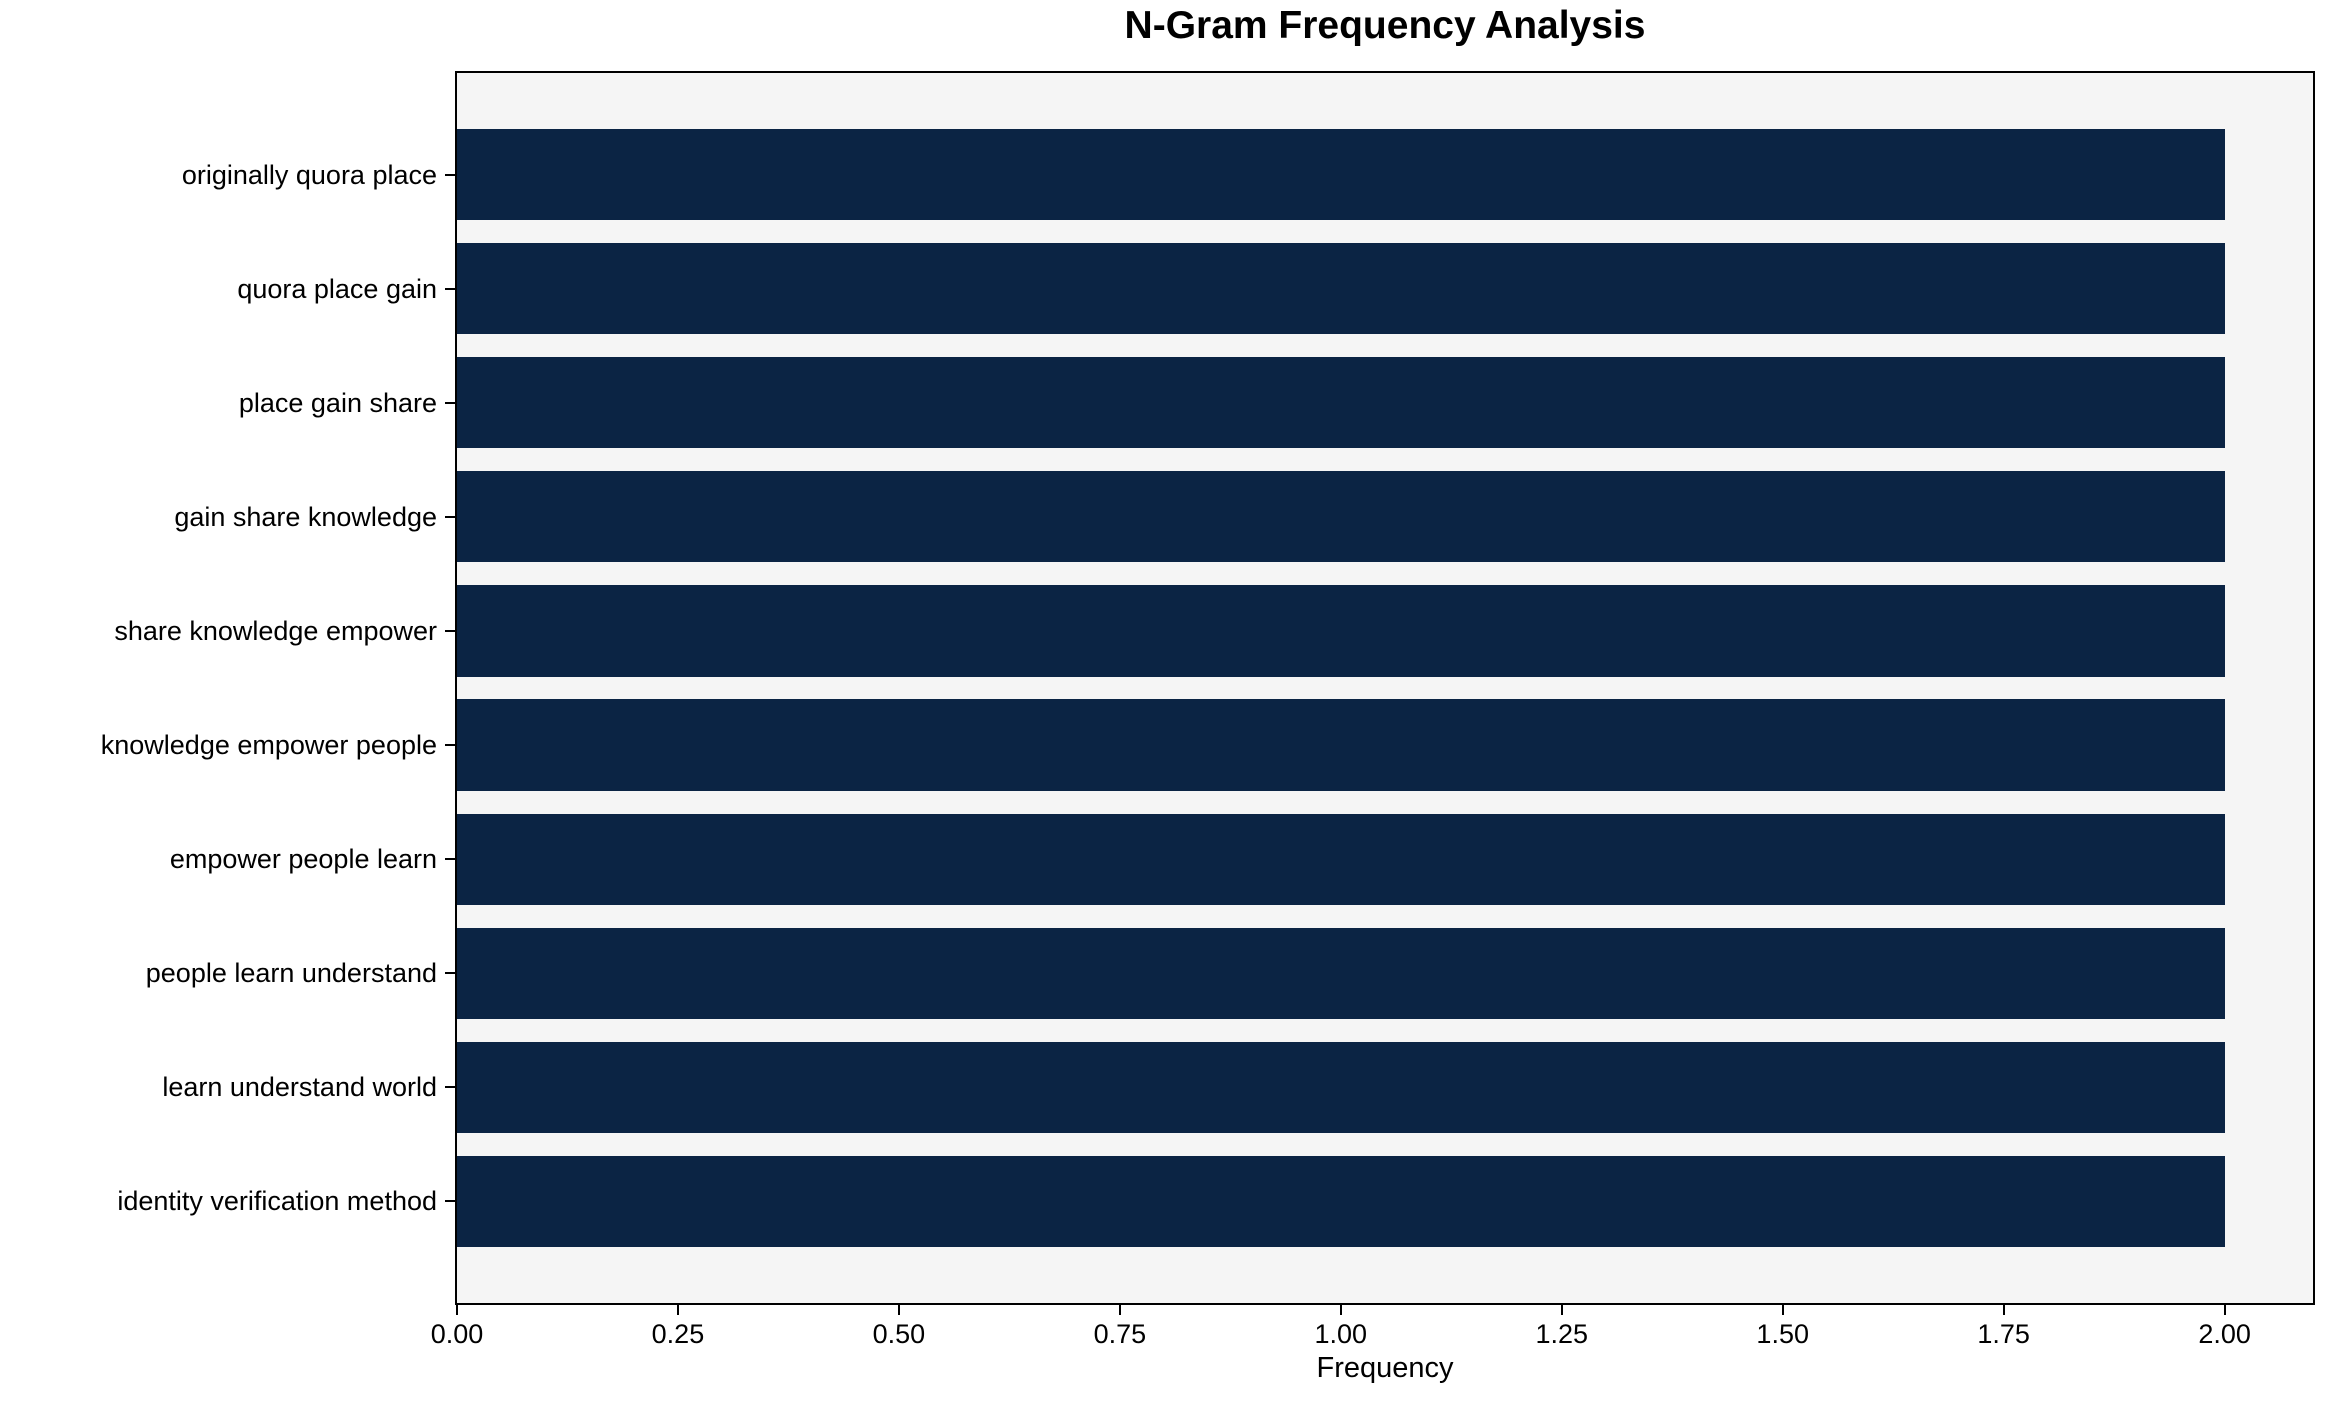  What do you see at coordinates (2003, 1334) in the screenshot?
I see `x-tick-label: 1.75` at bounding box center [2003, 1334].